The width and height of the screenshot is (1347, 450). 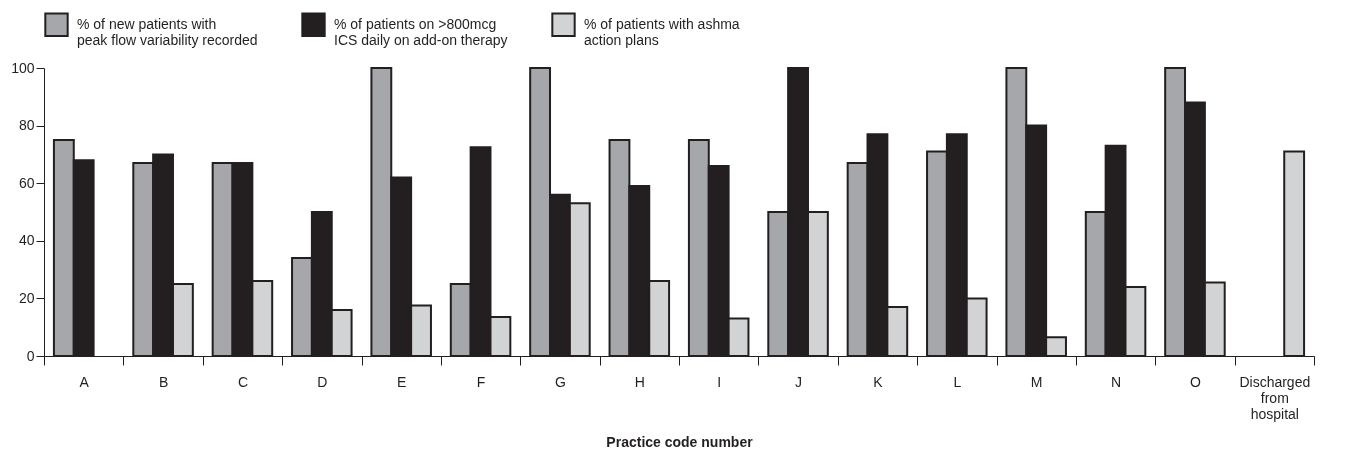 What do you see at coordinates (30, 355) in the screenshot?
I see `y-tick-label: 0` at bounding box center [30, 355].